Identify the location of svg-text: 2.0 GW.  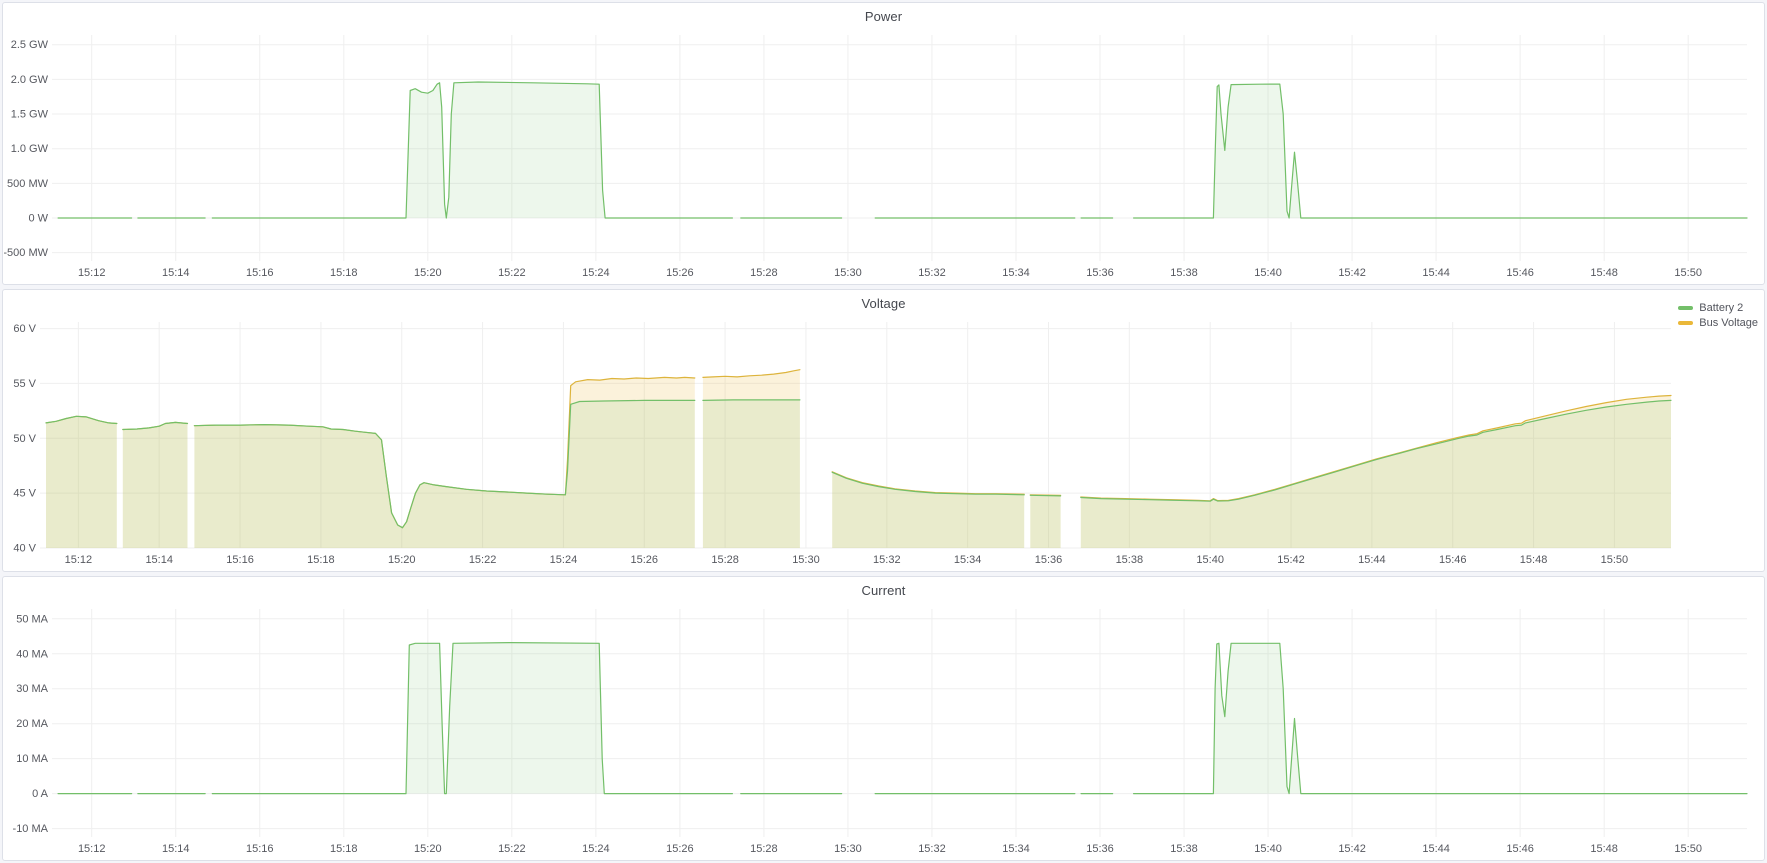
(30, 80).